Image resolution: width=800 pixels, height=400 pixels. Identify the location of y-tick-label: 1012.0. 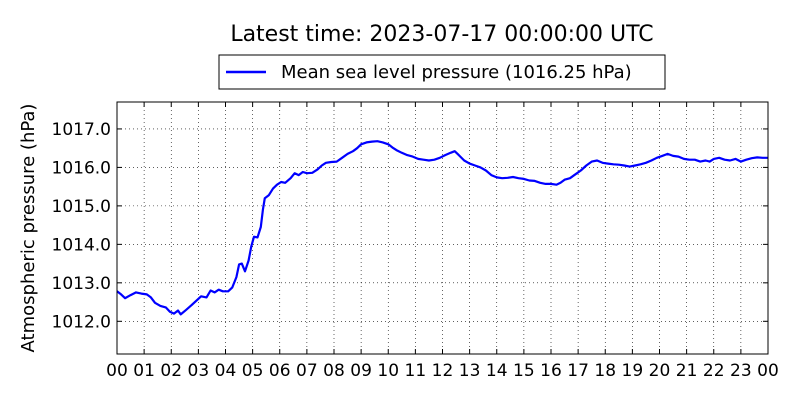
(81, 322).